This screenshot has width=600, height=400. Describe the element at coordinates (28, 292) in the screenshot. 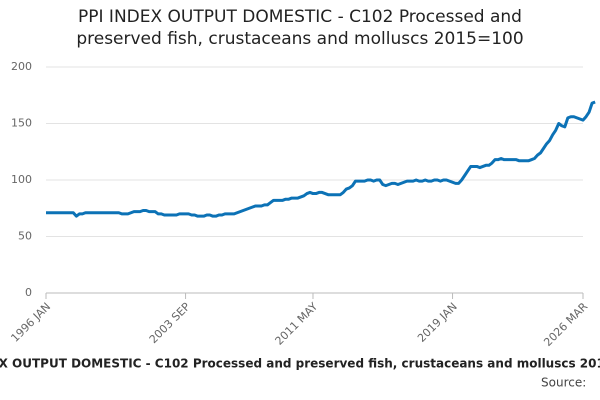

I see `y-tick-label: 0` at that location.